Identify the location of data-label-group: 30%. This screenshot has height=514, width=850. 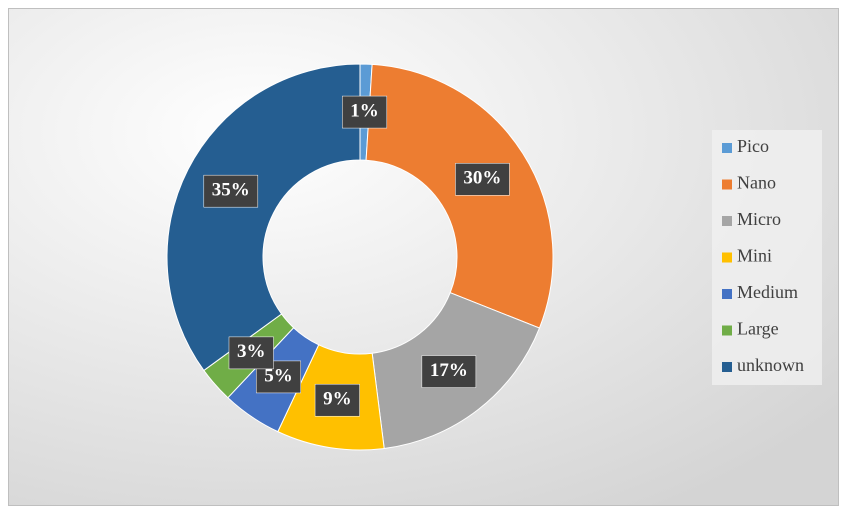
(482, 179).